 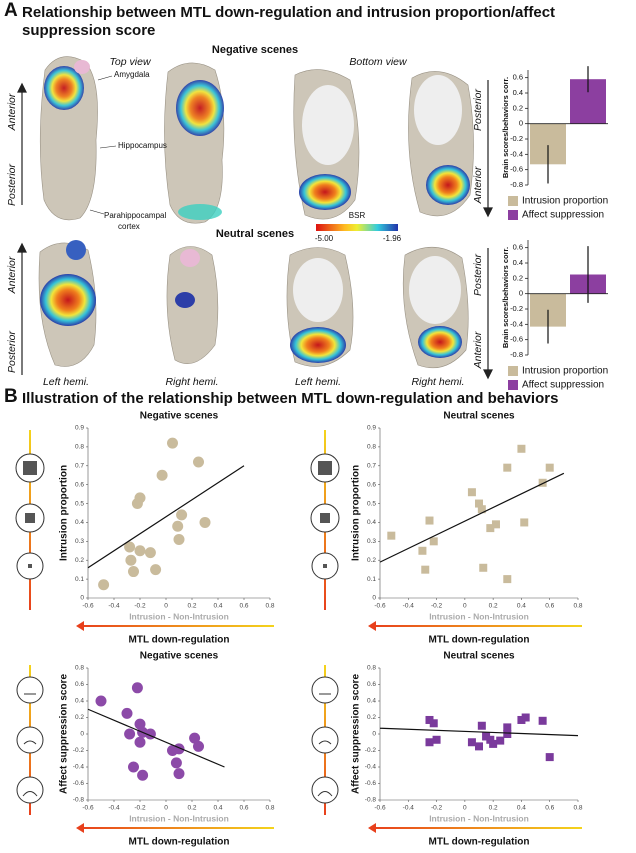 What do you see at coordinates (371, 783) in the screenshot?
I see `y-tick-label: -0.6` at bounding box center [371, 783].